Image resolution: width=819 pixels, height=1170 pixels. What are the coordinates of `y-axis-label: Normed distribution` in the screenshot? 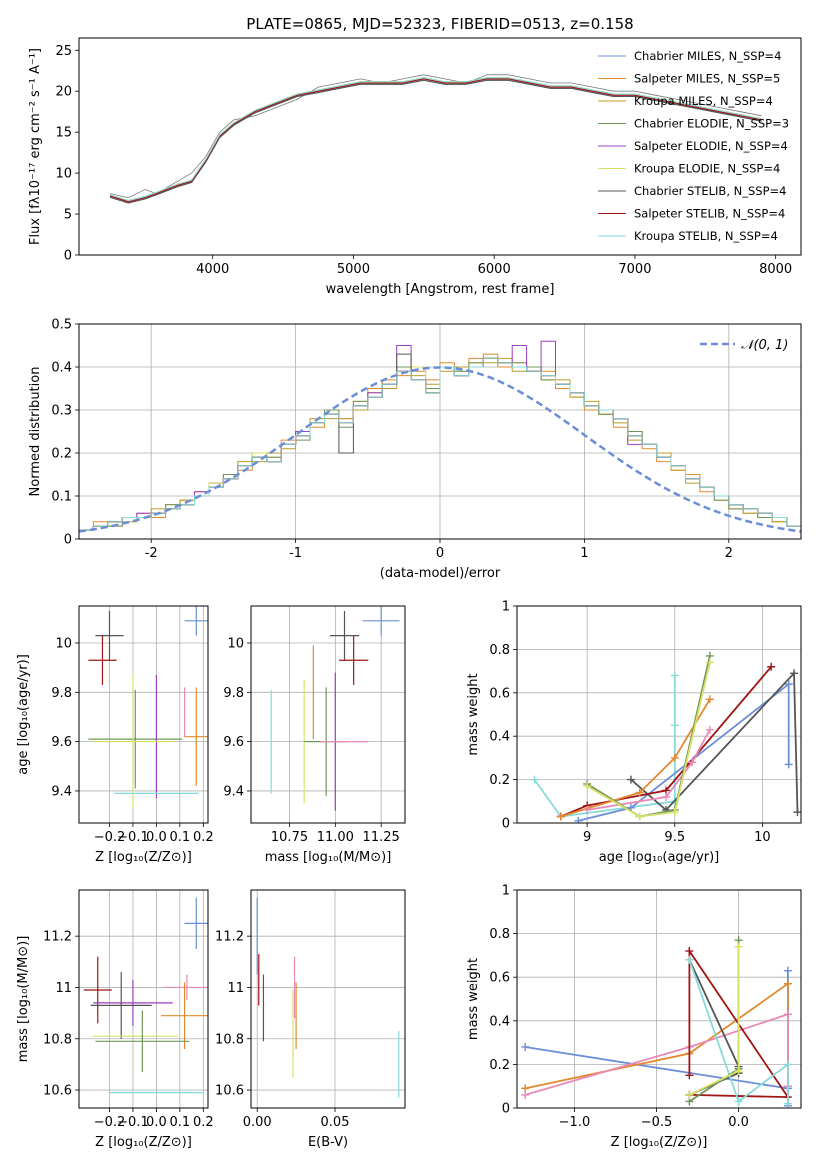 It's located at (35, 432).